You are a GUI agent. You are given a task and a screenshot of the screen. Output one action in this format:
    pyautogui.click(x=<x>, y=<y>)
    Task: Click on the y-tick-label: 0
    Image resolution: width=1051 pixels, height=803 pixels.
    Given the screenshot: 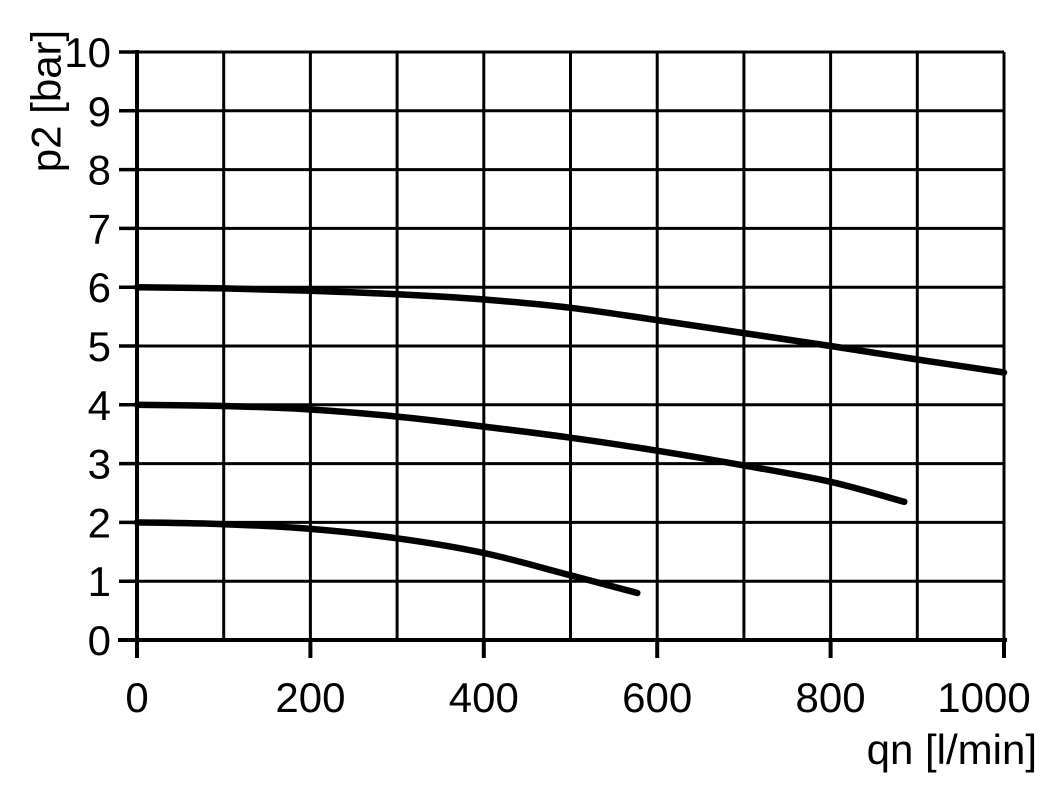 What is the action you would take?
    pyautogui.click(x=99, y=640)
    